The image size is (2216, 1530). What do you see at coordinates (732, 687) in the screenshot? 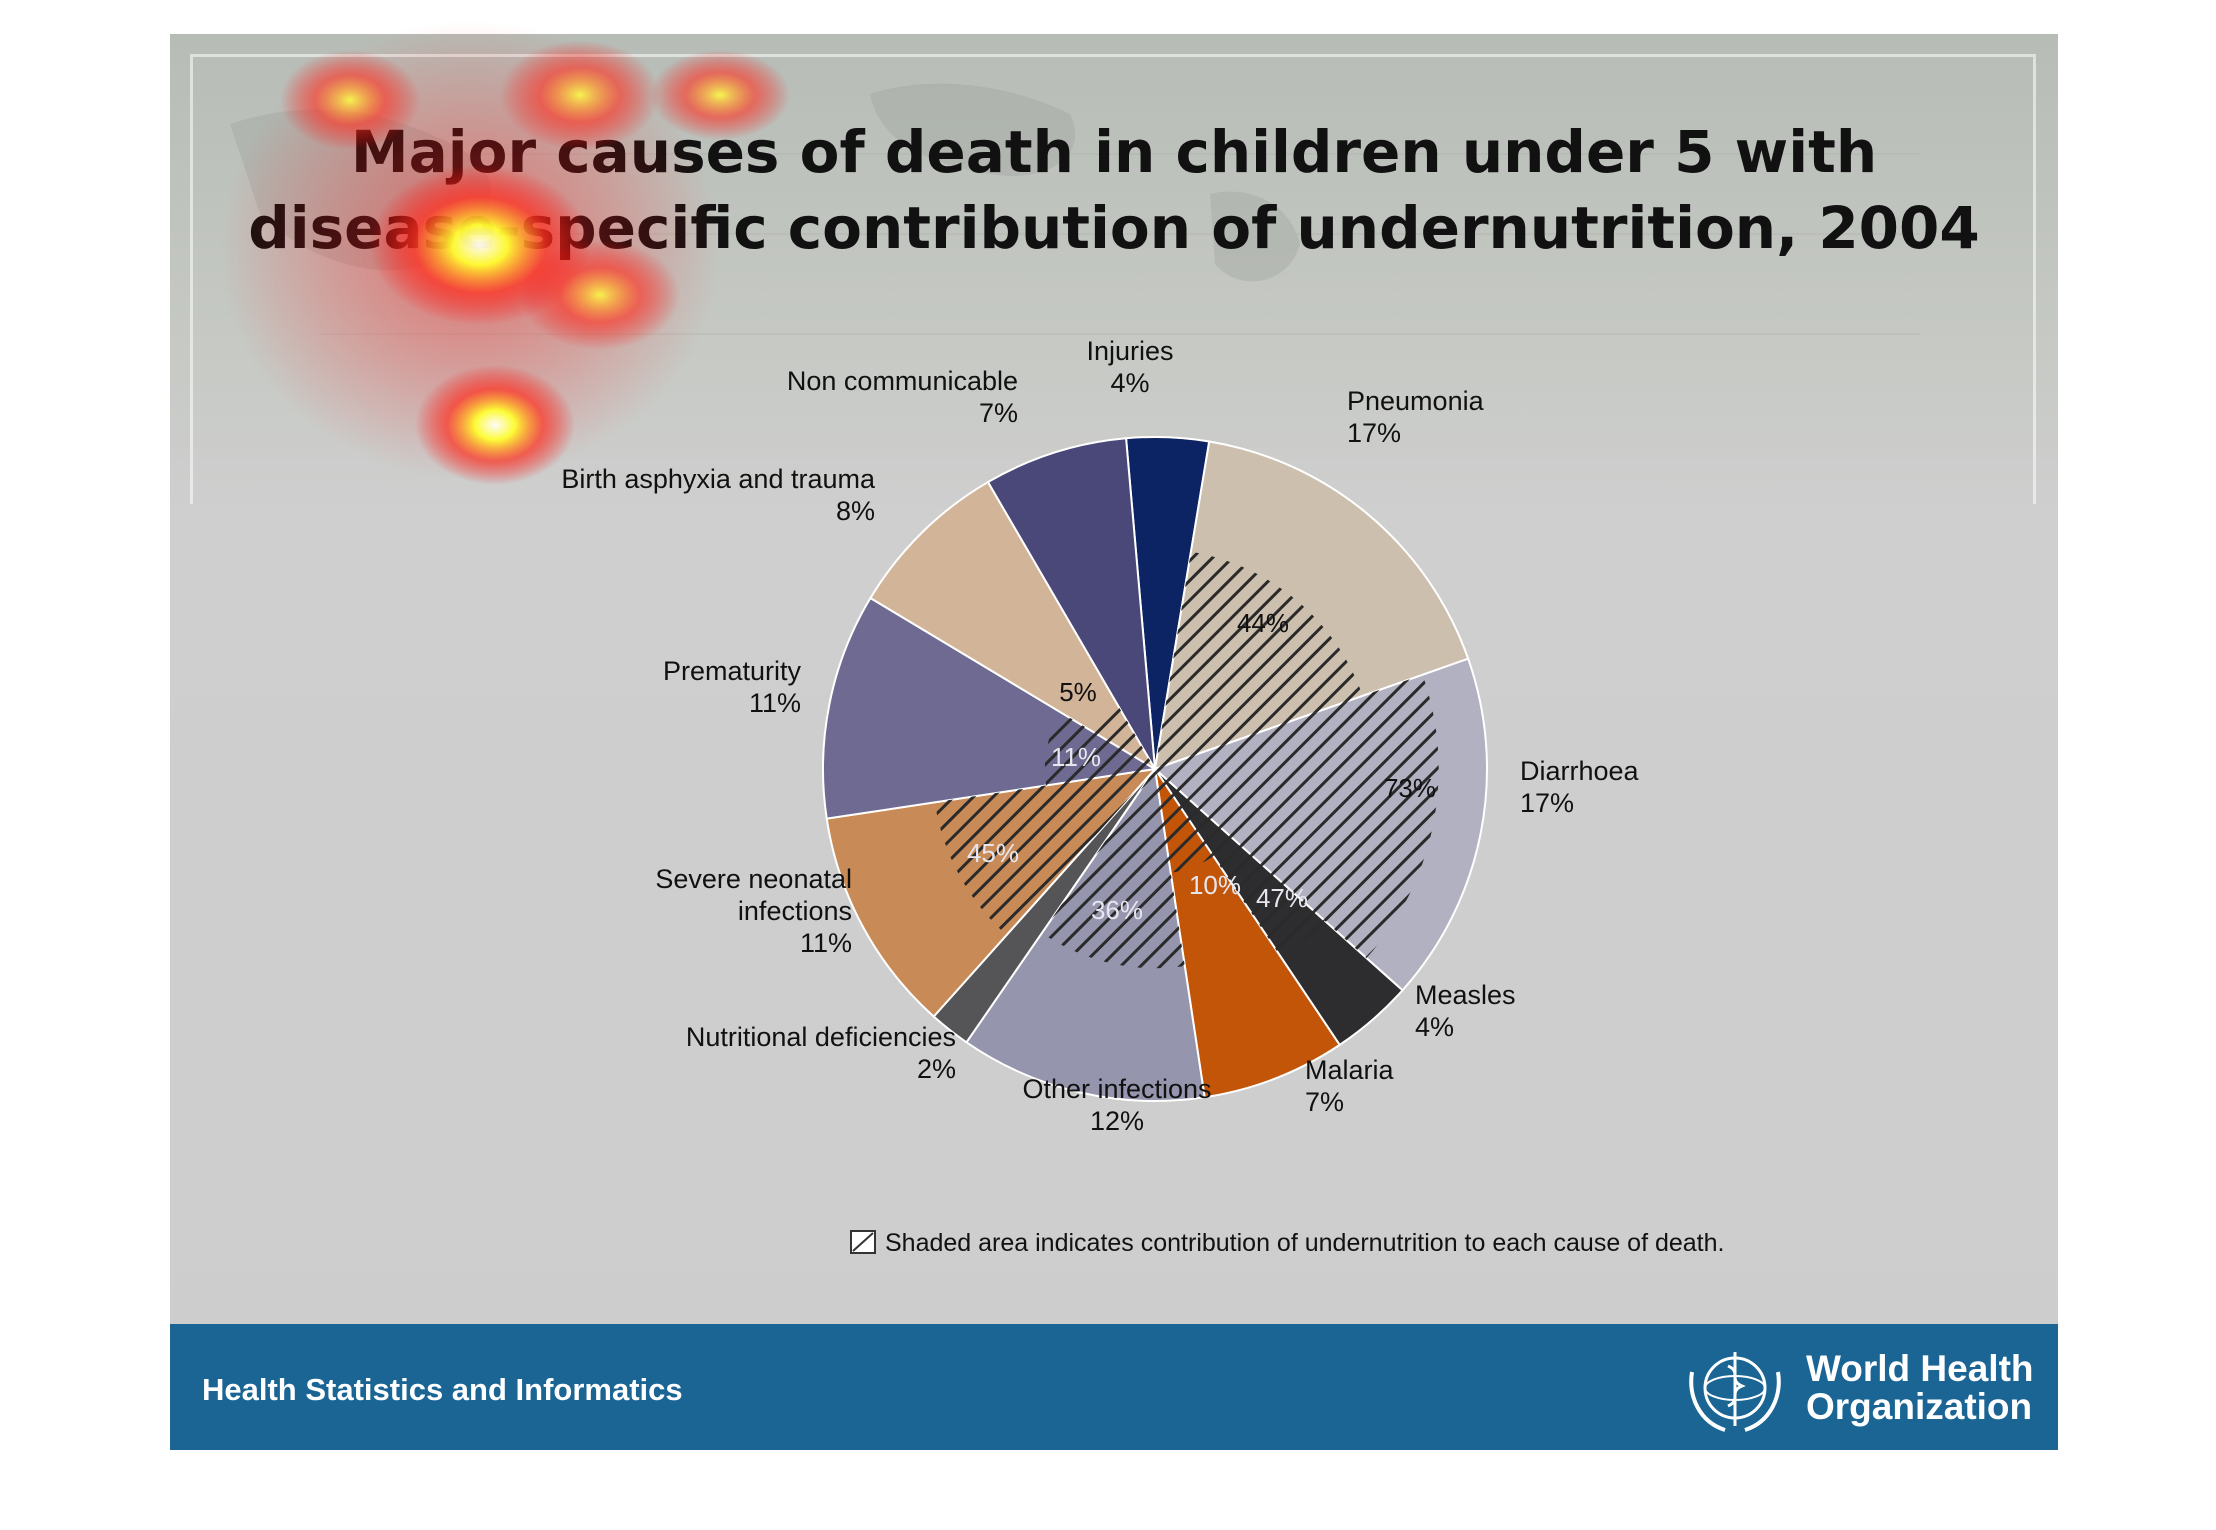
I see `slice-label-prematurity: Prematurity 11%` at bounding box center [732, 687].